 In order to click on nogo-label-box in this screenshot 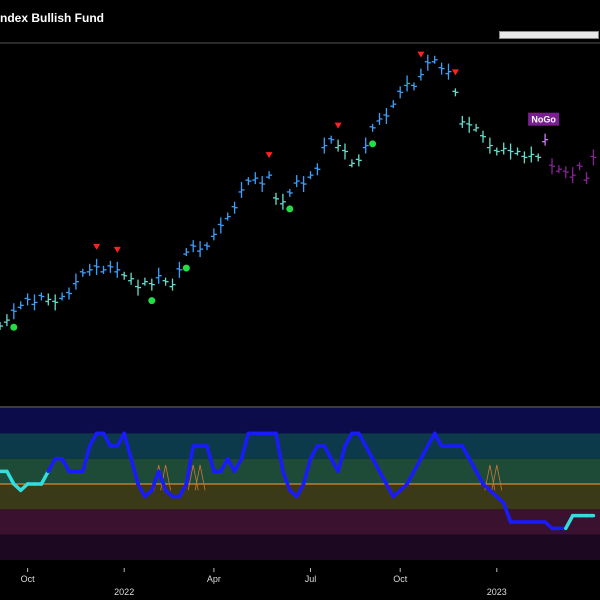, I will do `click(544, 119)`.